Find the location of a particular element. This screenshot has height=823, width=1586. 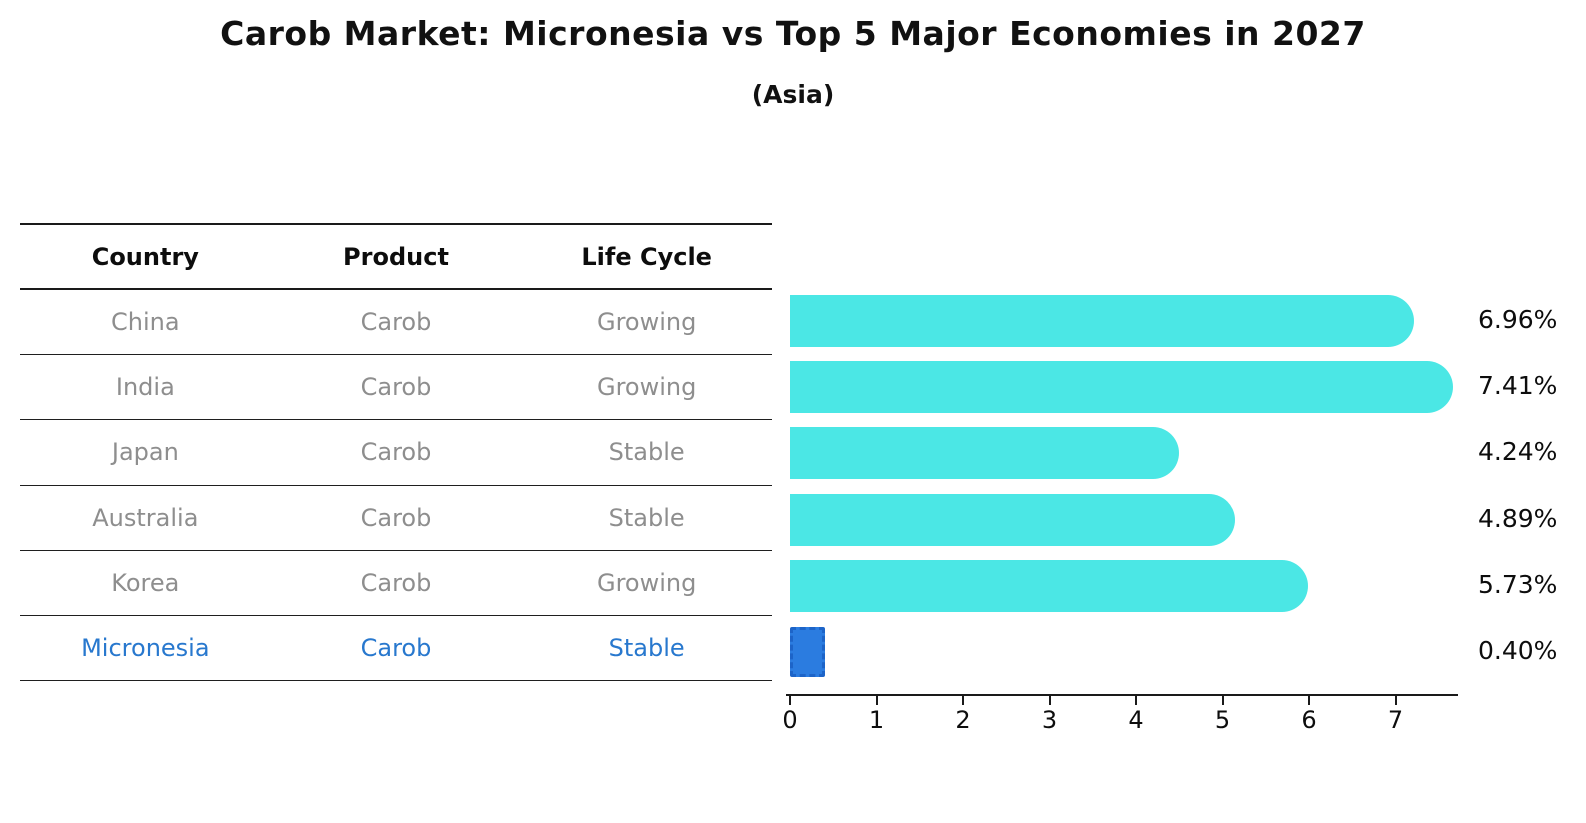

x-axis-tick-label: 1 is located at coordinates (876, 720).